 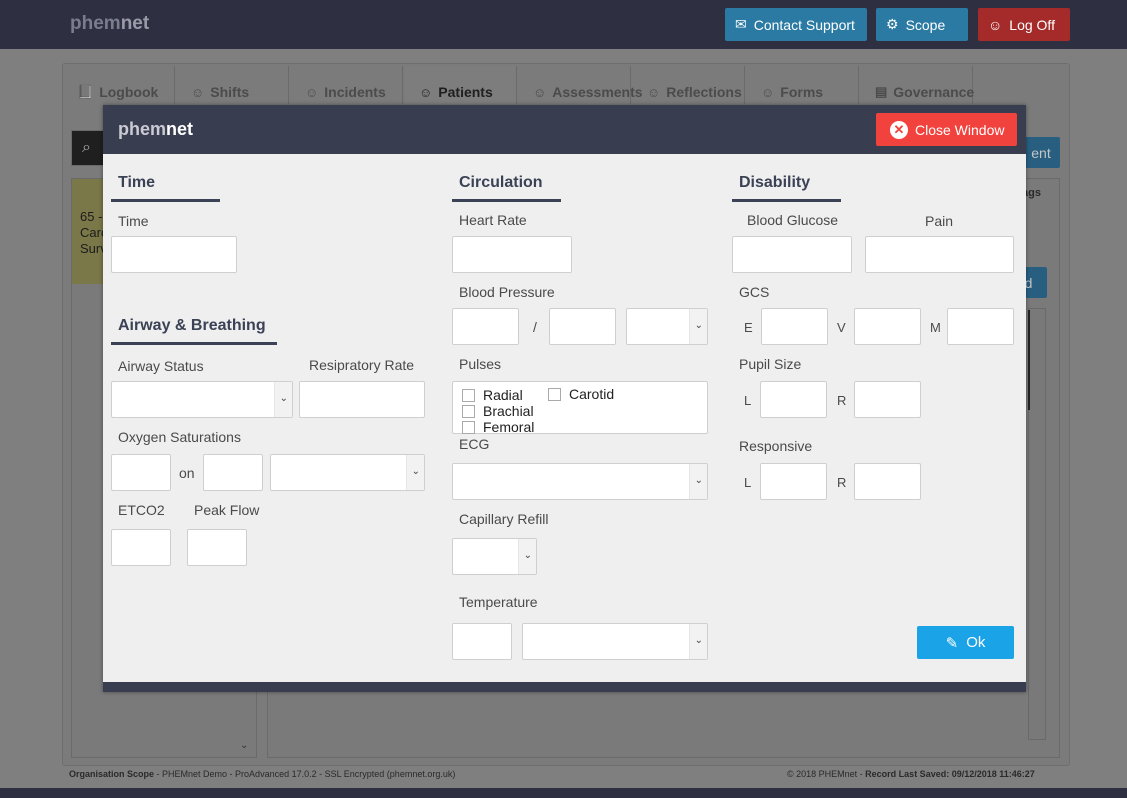 I want to click on responsive-right-input, so click(x=887, y=481).